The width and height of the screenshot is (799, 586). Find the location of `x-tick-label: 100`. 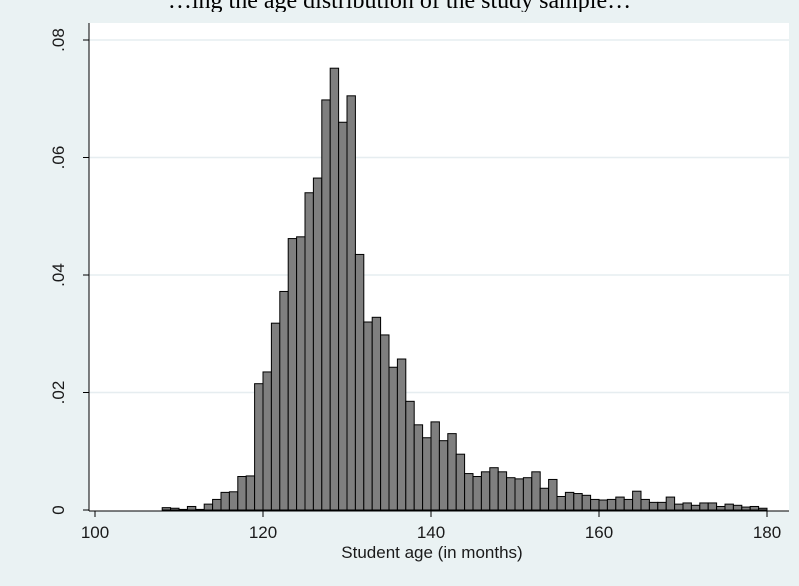

x-tick-label: 100 is located at coordinates (95, 532).